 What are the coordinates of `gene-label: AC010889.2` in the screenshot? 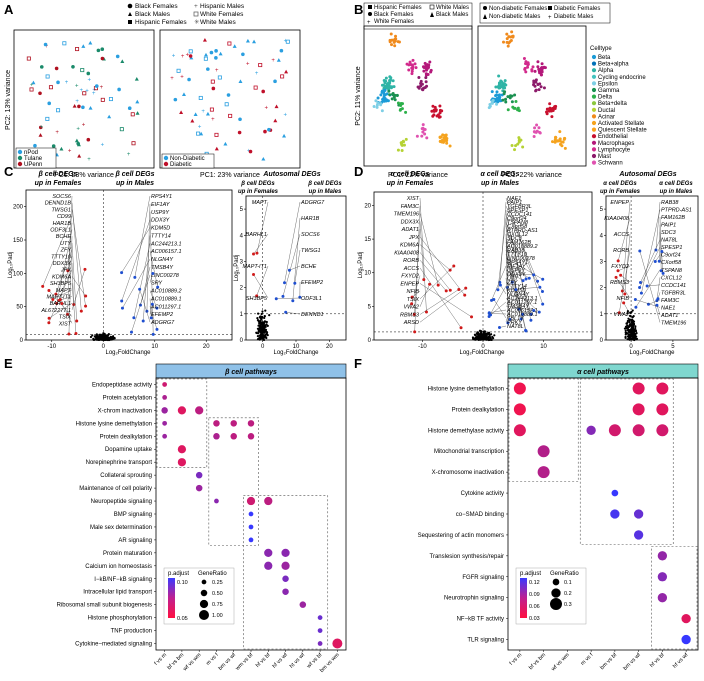 It's located at (522, 247).